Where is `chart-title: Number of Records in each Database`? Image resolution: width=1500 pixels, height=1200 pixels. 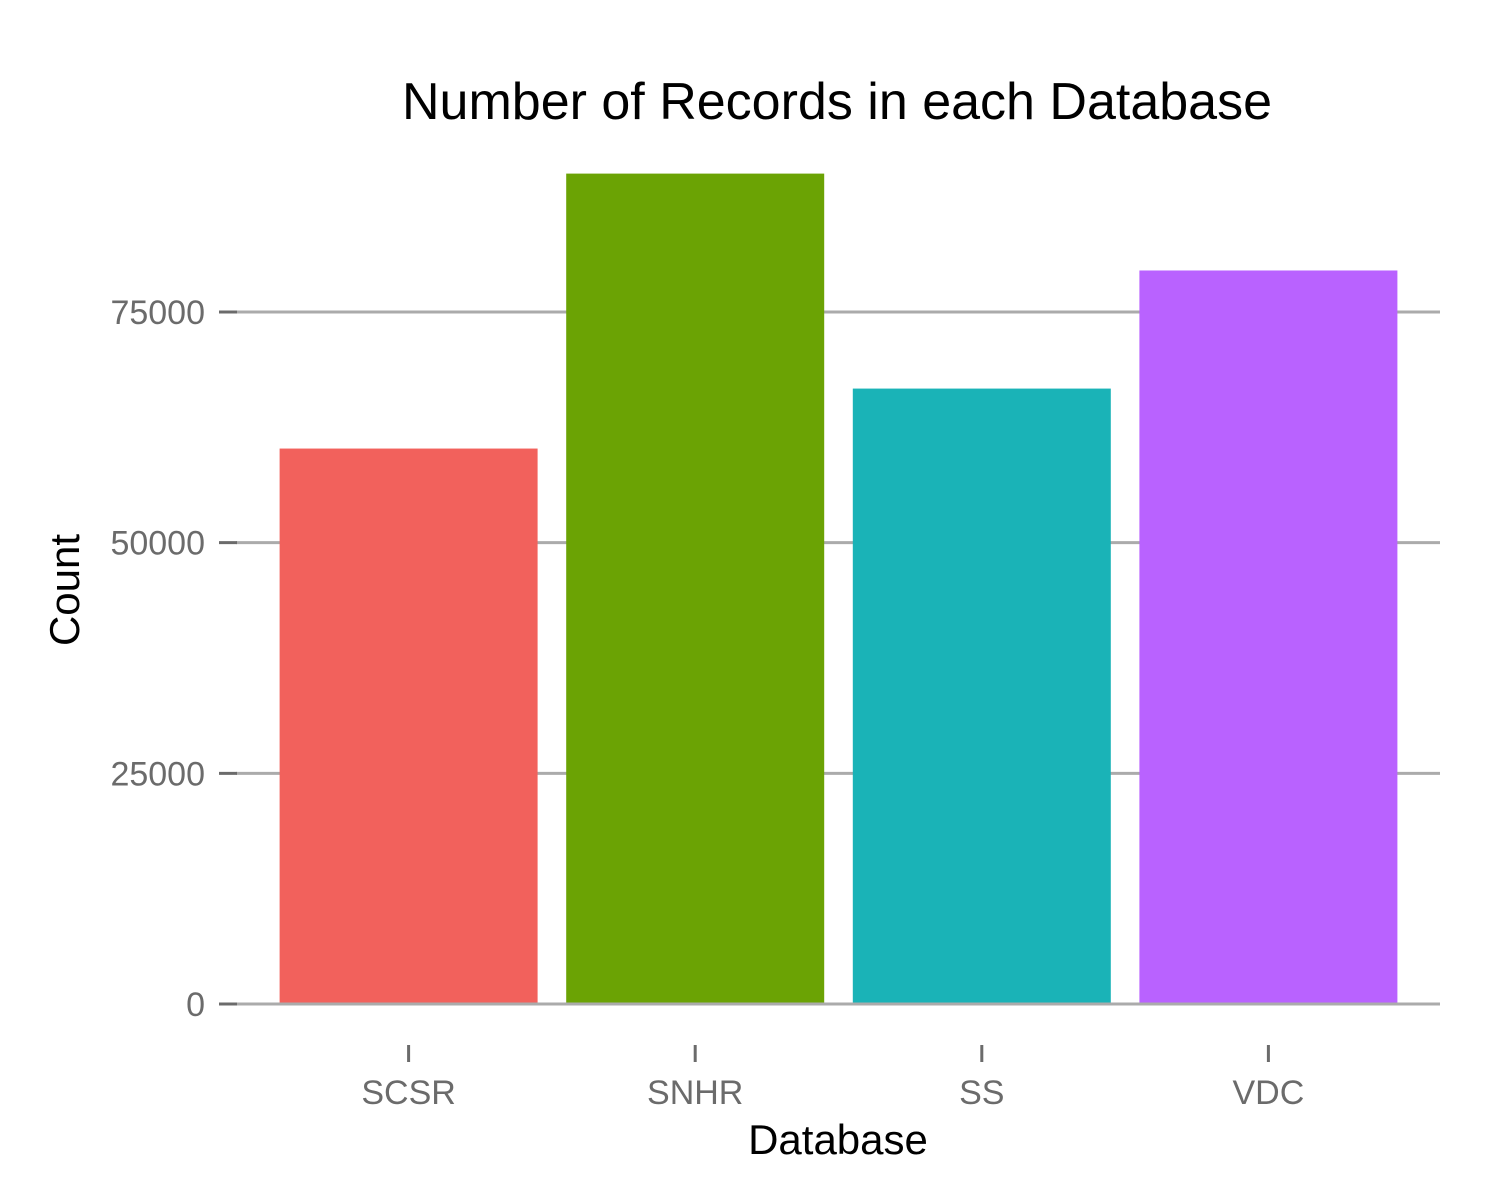 chart-title: Number of Records in each Database is located at coordinates (837, 102).